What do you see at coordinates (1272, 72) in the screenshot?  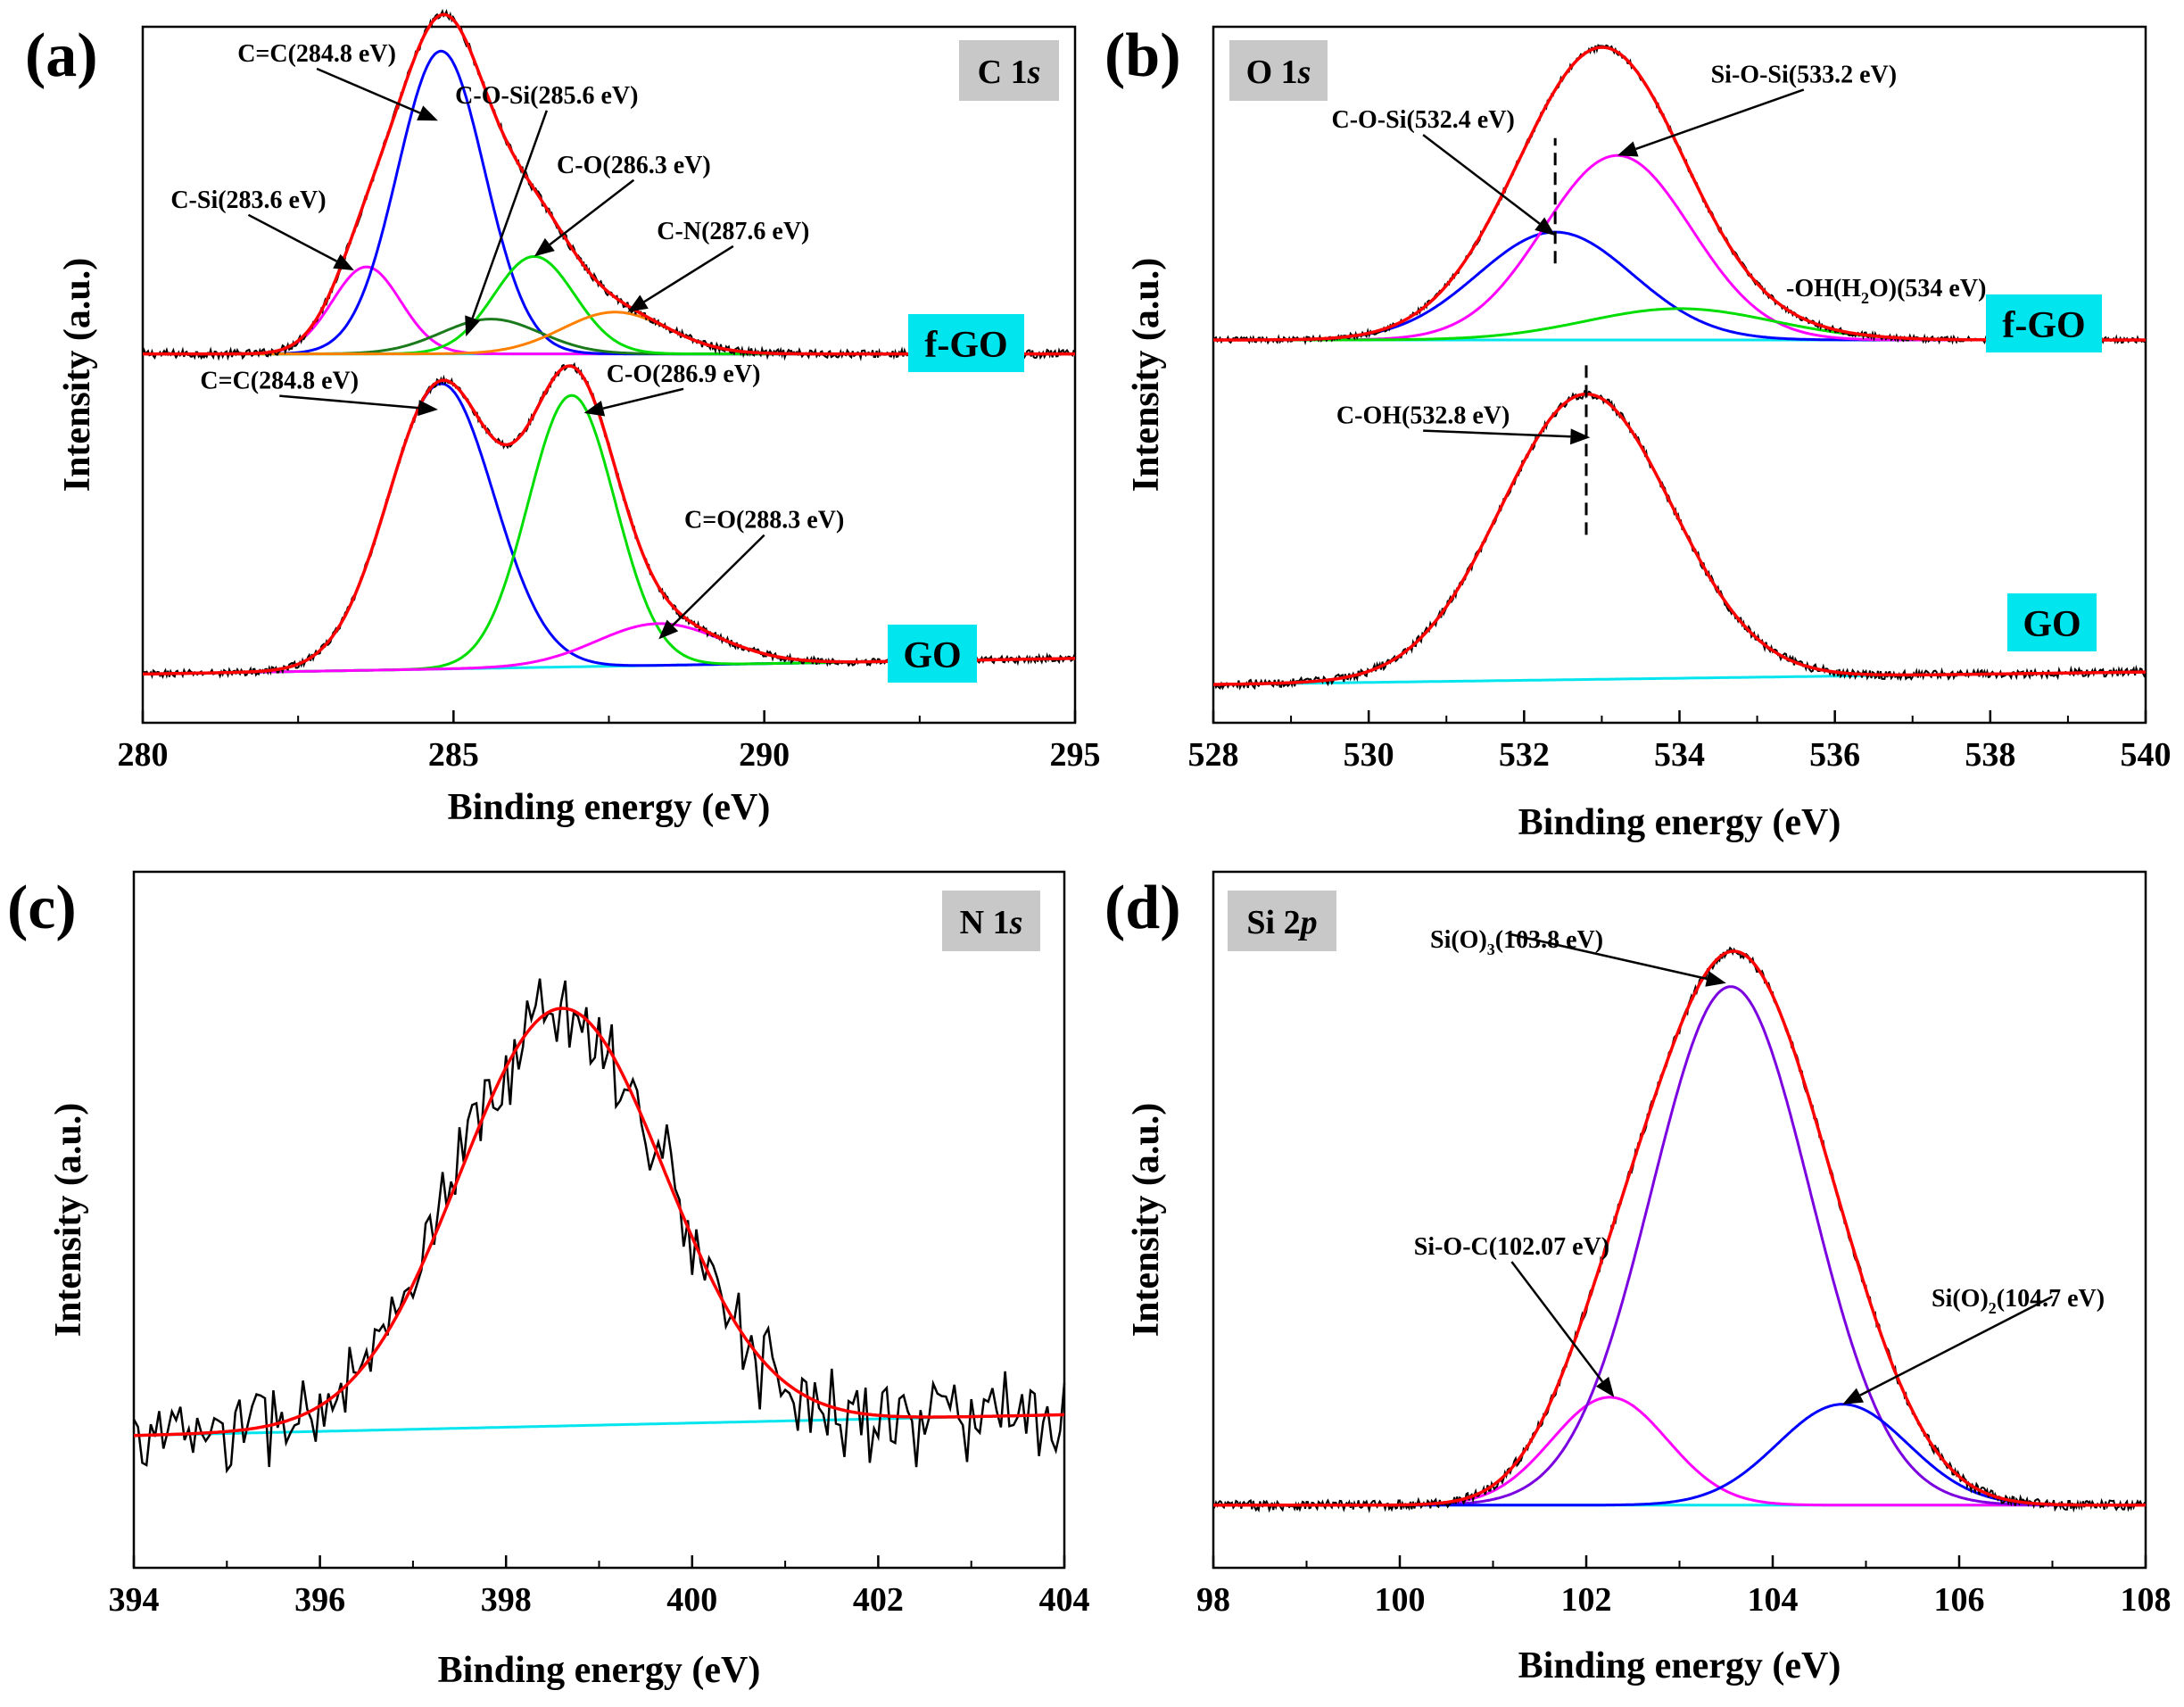 I see `element-tag-base-b: O 1` at bounding box center [1272, 72].